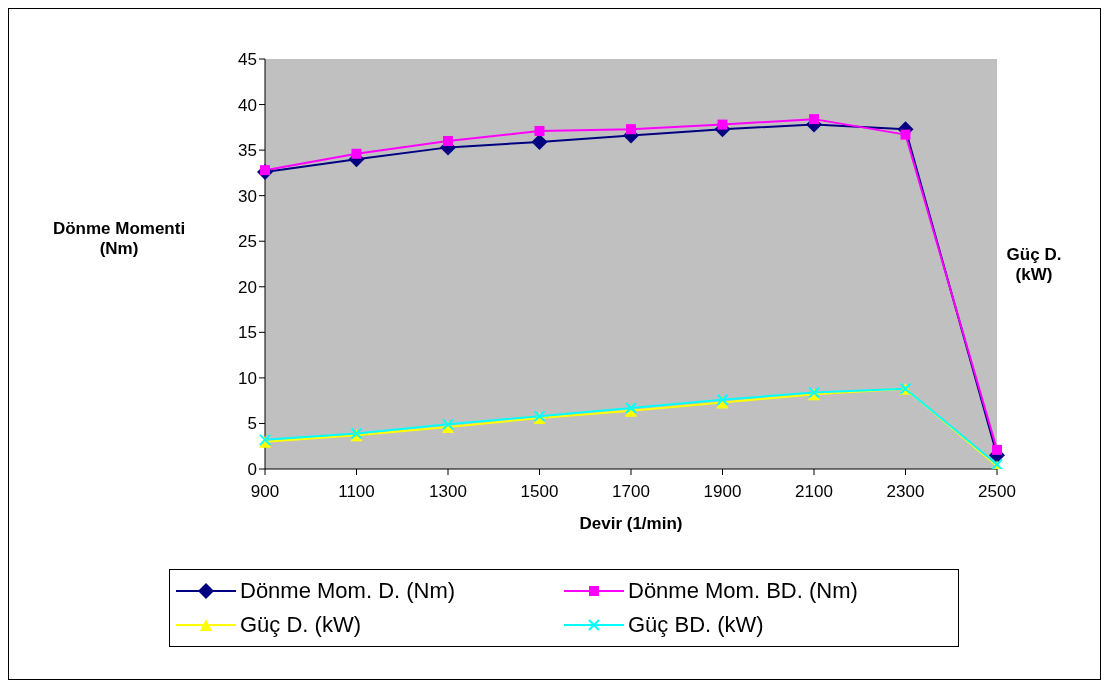  Describe the element at coordinates (631, 492) in the screenshot. I see `x-tick-label: 1700` at that location.